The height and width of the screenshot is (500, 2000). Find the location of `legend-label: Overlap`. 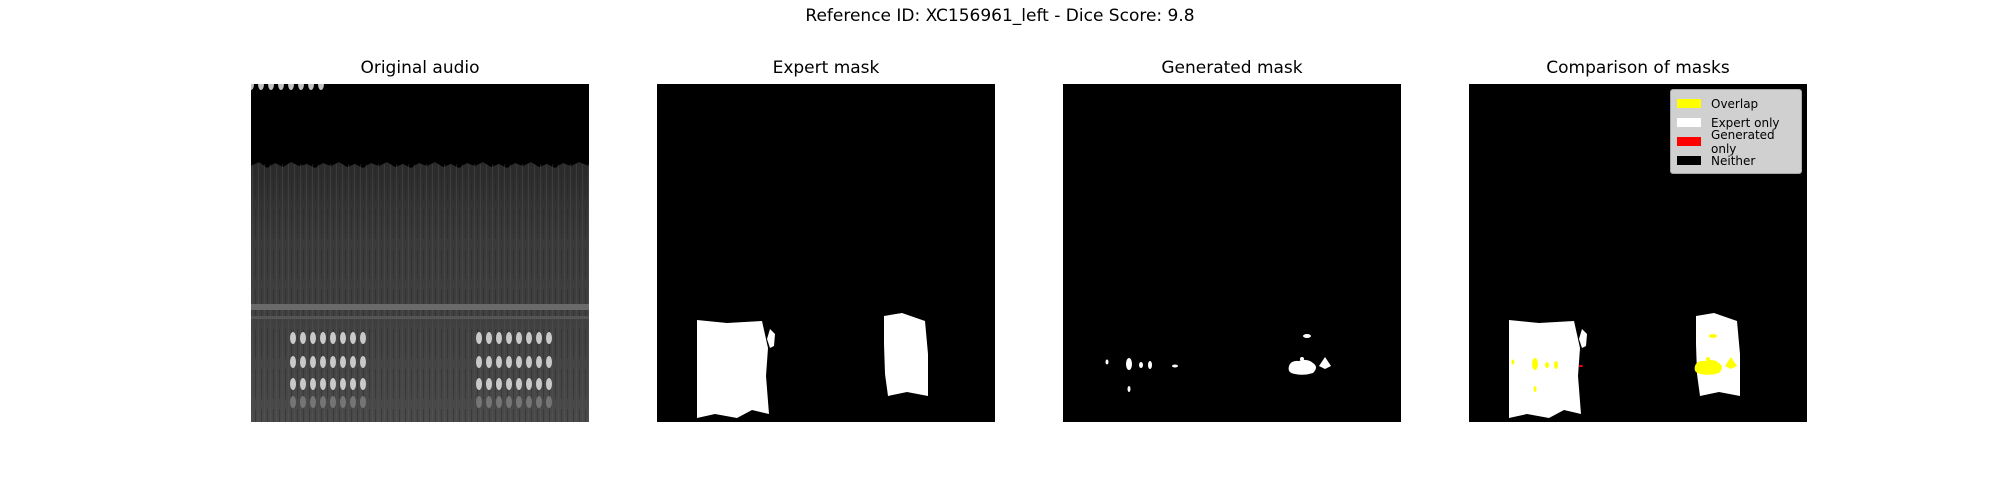

legend-label: Overlap is located at coordinates (1735, 103).